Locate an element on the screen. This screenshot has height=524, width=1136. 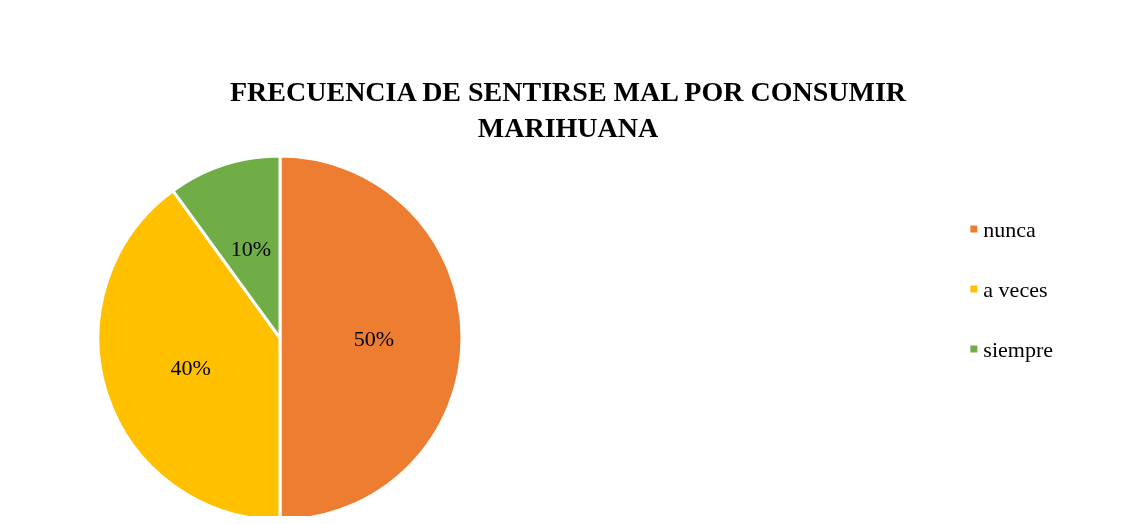
legend-label: nunca is located at coordinates (1010, 229).